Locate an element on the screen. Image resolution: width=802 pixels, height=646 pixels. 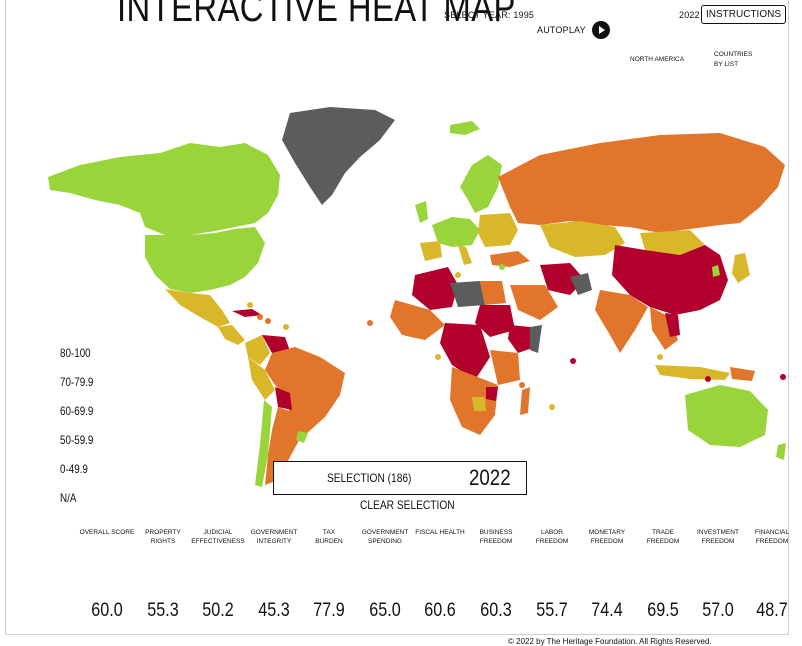
clear-selection-button: CLEAR SELECTION is located at coordinates (407, 505).